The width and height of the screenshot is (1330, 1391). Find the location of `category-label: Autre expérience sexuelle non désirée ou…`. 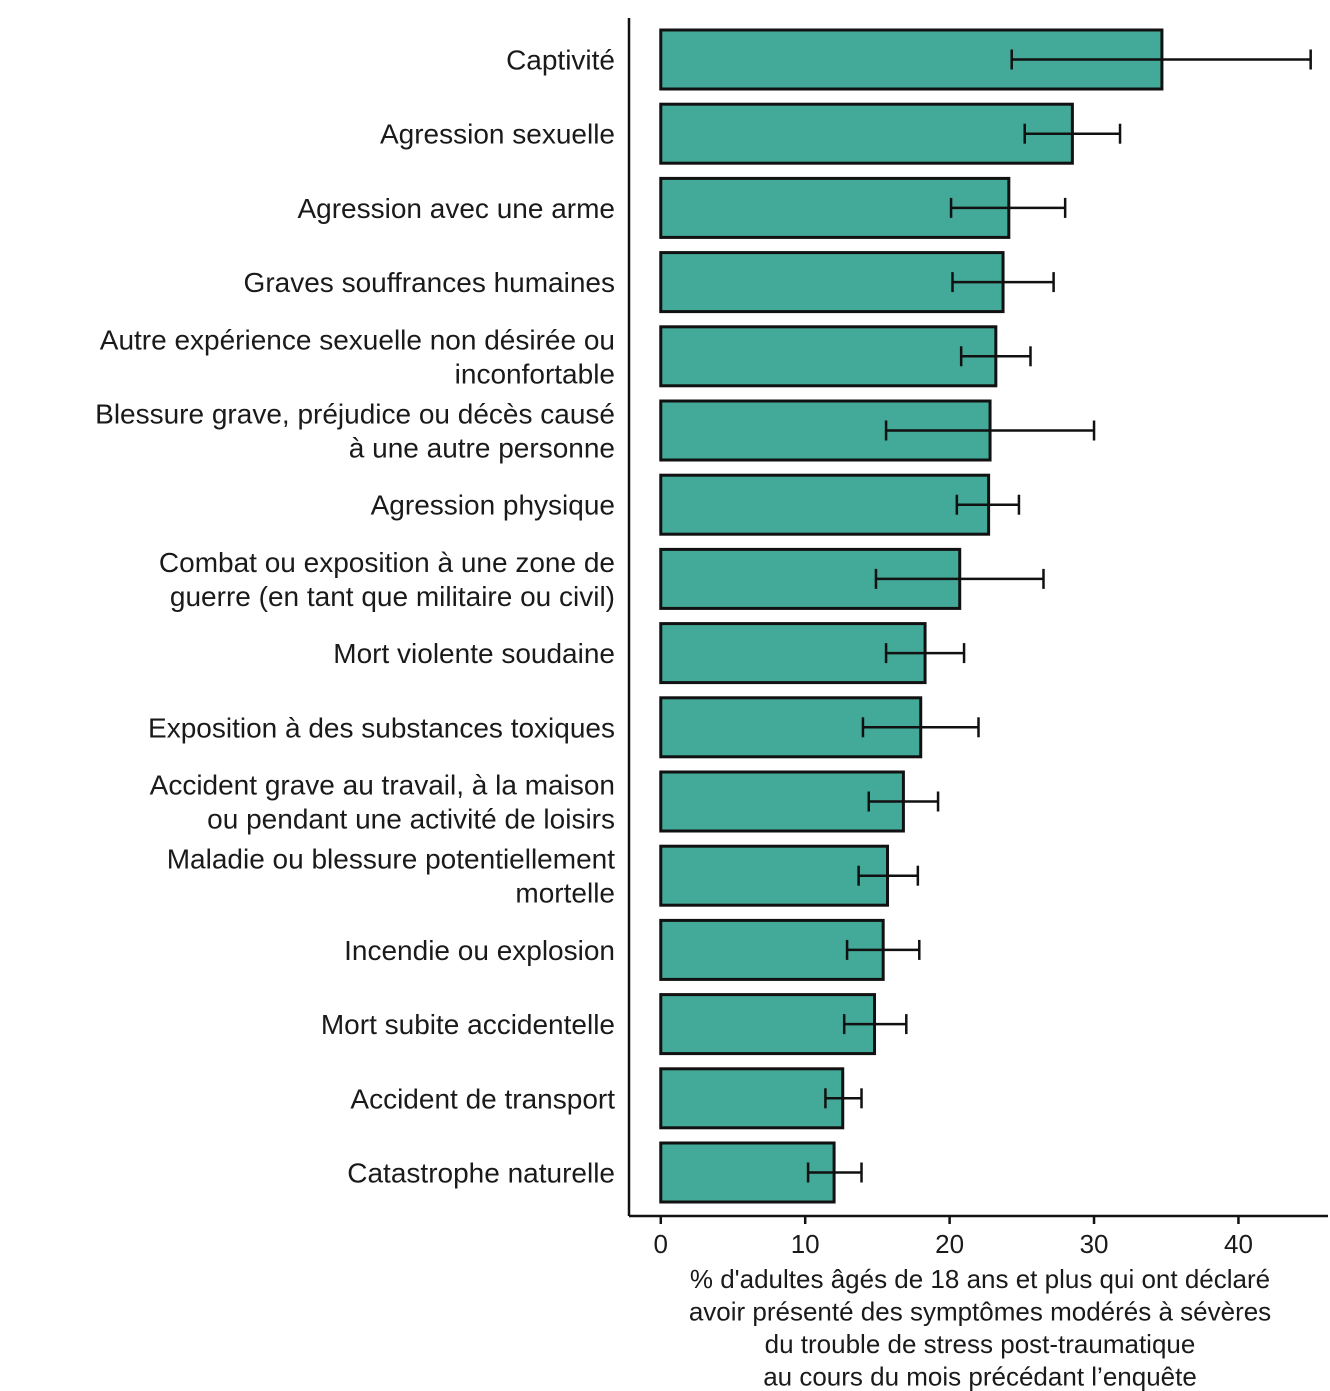

category-label: Autre expérience sexuelle non désirée ou… is located at coordinates (357, 356).